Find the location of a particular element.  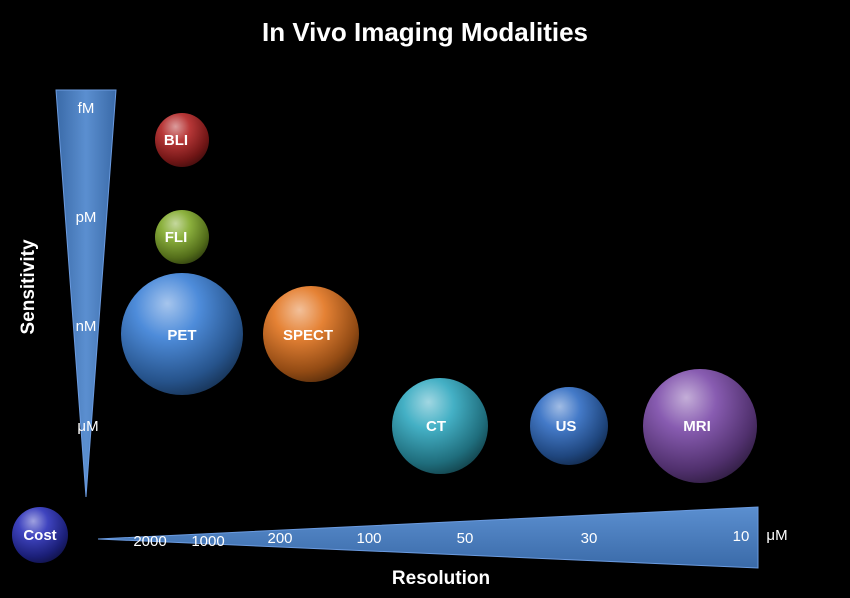

mri-label: MRI is located at coordinates (697, 426).